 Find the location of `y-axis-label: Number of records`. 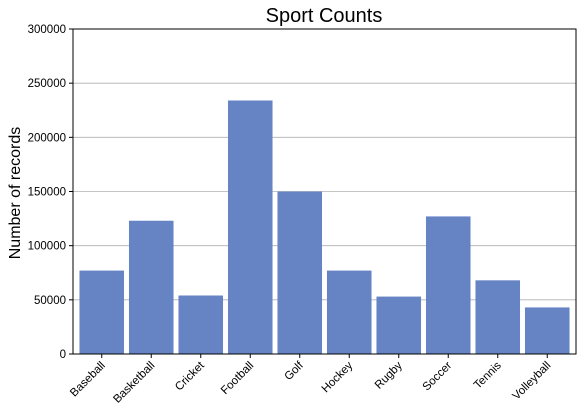

y-axis-label: Number of records is located at coordinates (15, 193).